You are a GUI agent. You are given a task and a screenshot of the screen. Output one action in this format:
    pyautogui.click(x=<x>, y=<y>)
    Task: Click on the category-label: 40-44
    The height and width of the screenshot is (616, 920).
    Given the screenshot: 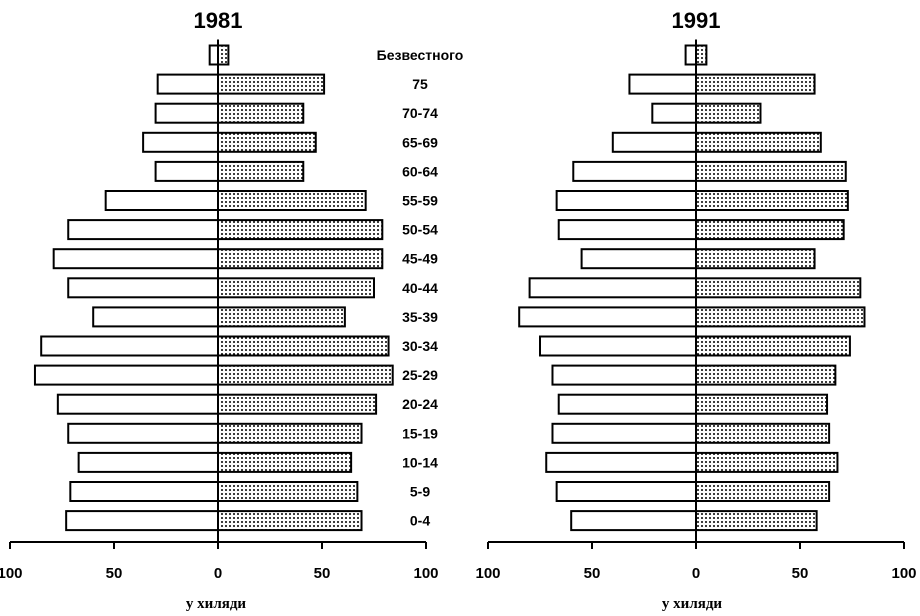 What is the action you would take?
    pyautogui.click(x=420, y=288)
    